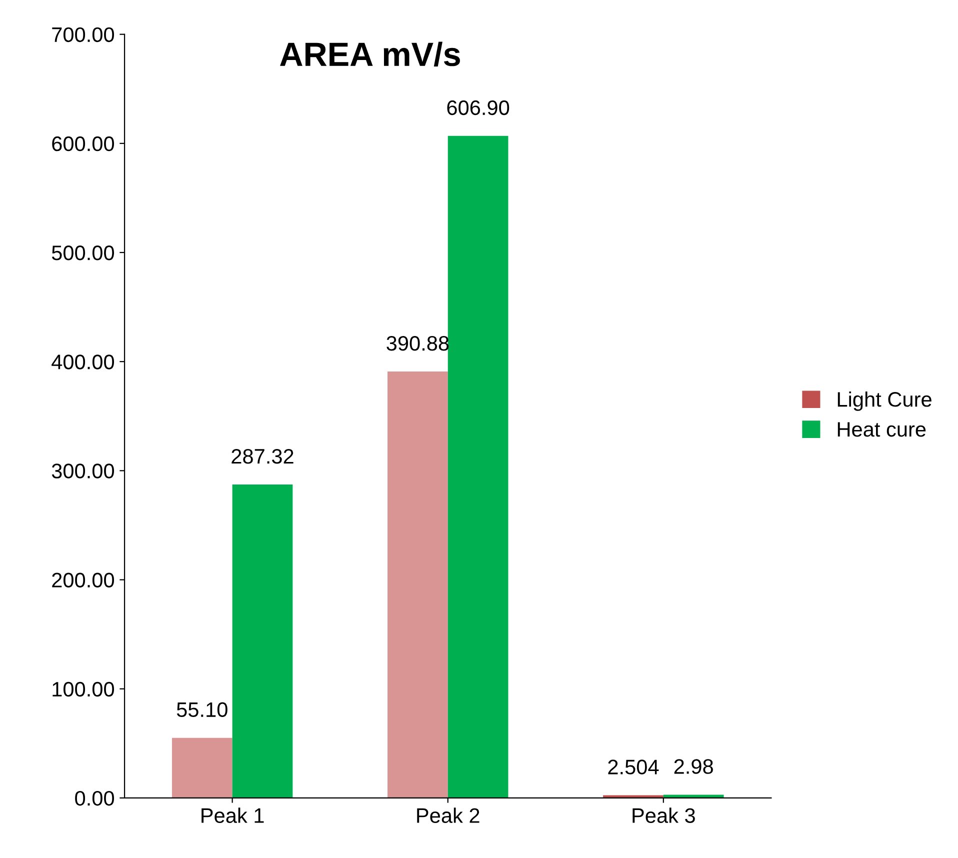  What do you see at coordinates (83, 34) in the screenshot?
I see `y-tick-label: 700.00` at bounding box center [83, 34].